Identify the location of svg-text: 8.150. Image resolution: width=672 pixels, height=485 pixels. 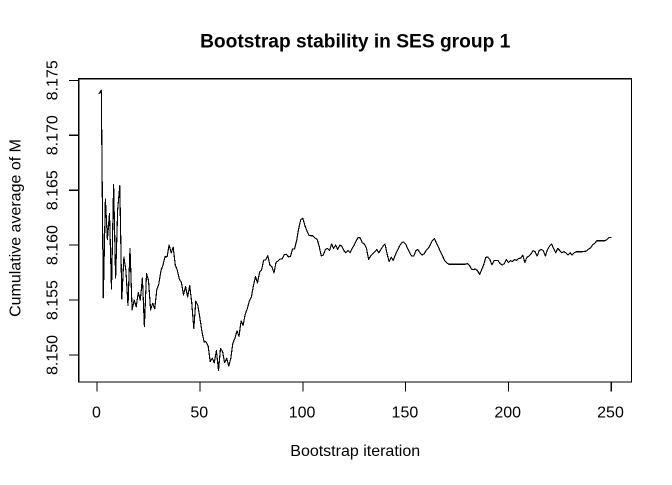
(52, 355).